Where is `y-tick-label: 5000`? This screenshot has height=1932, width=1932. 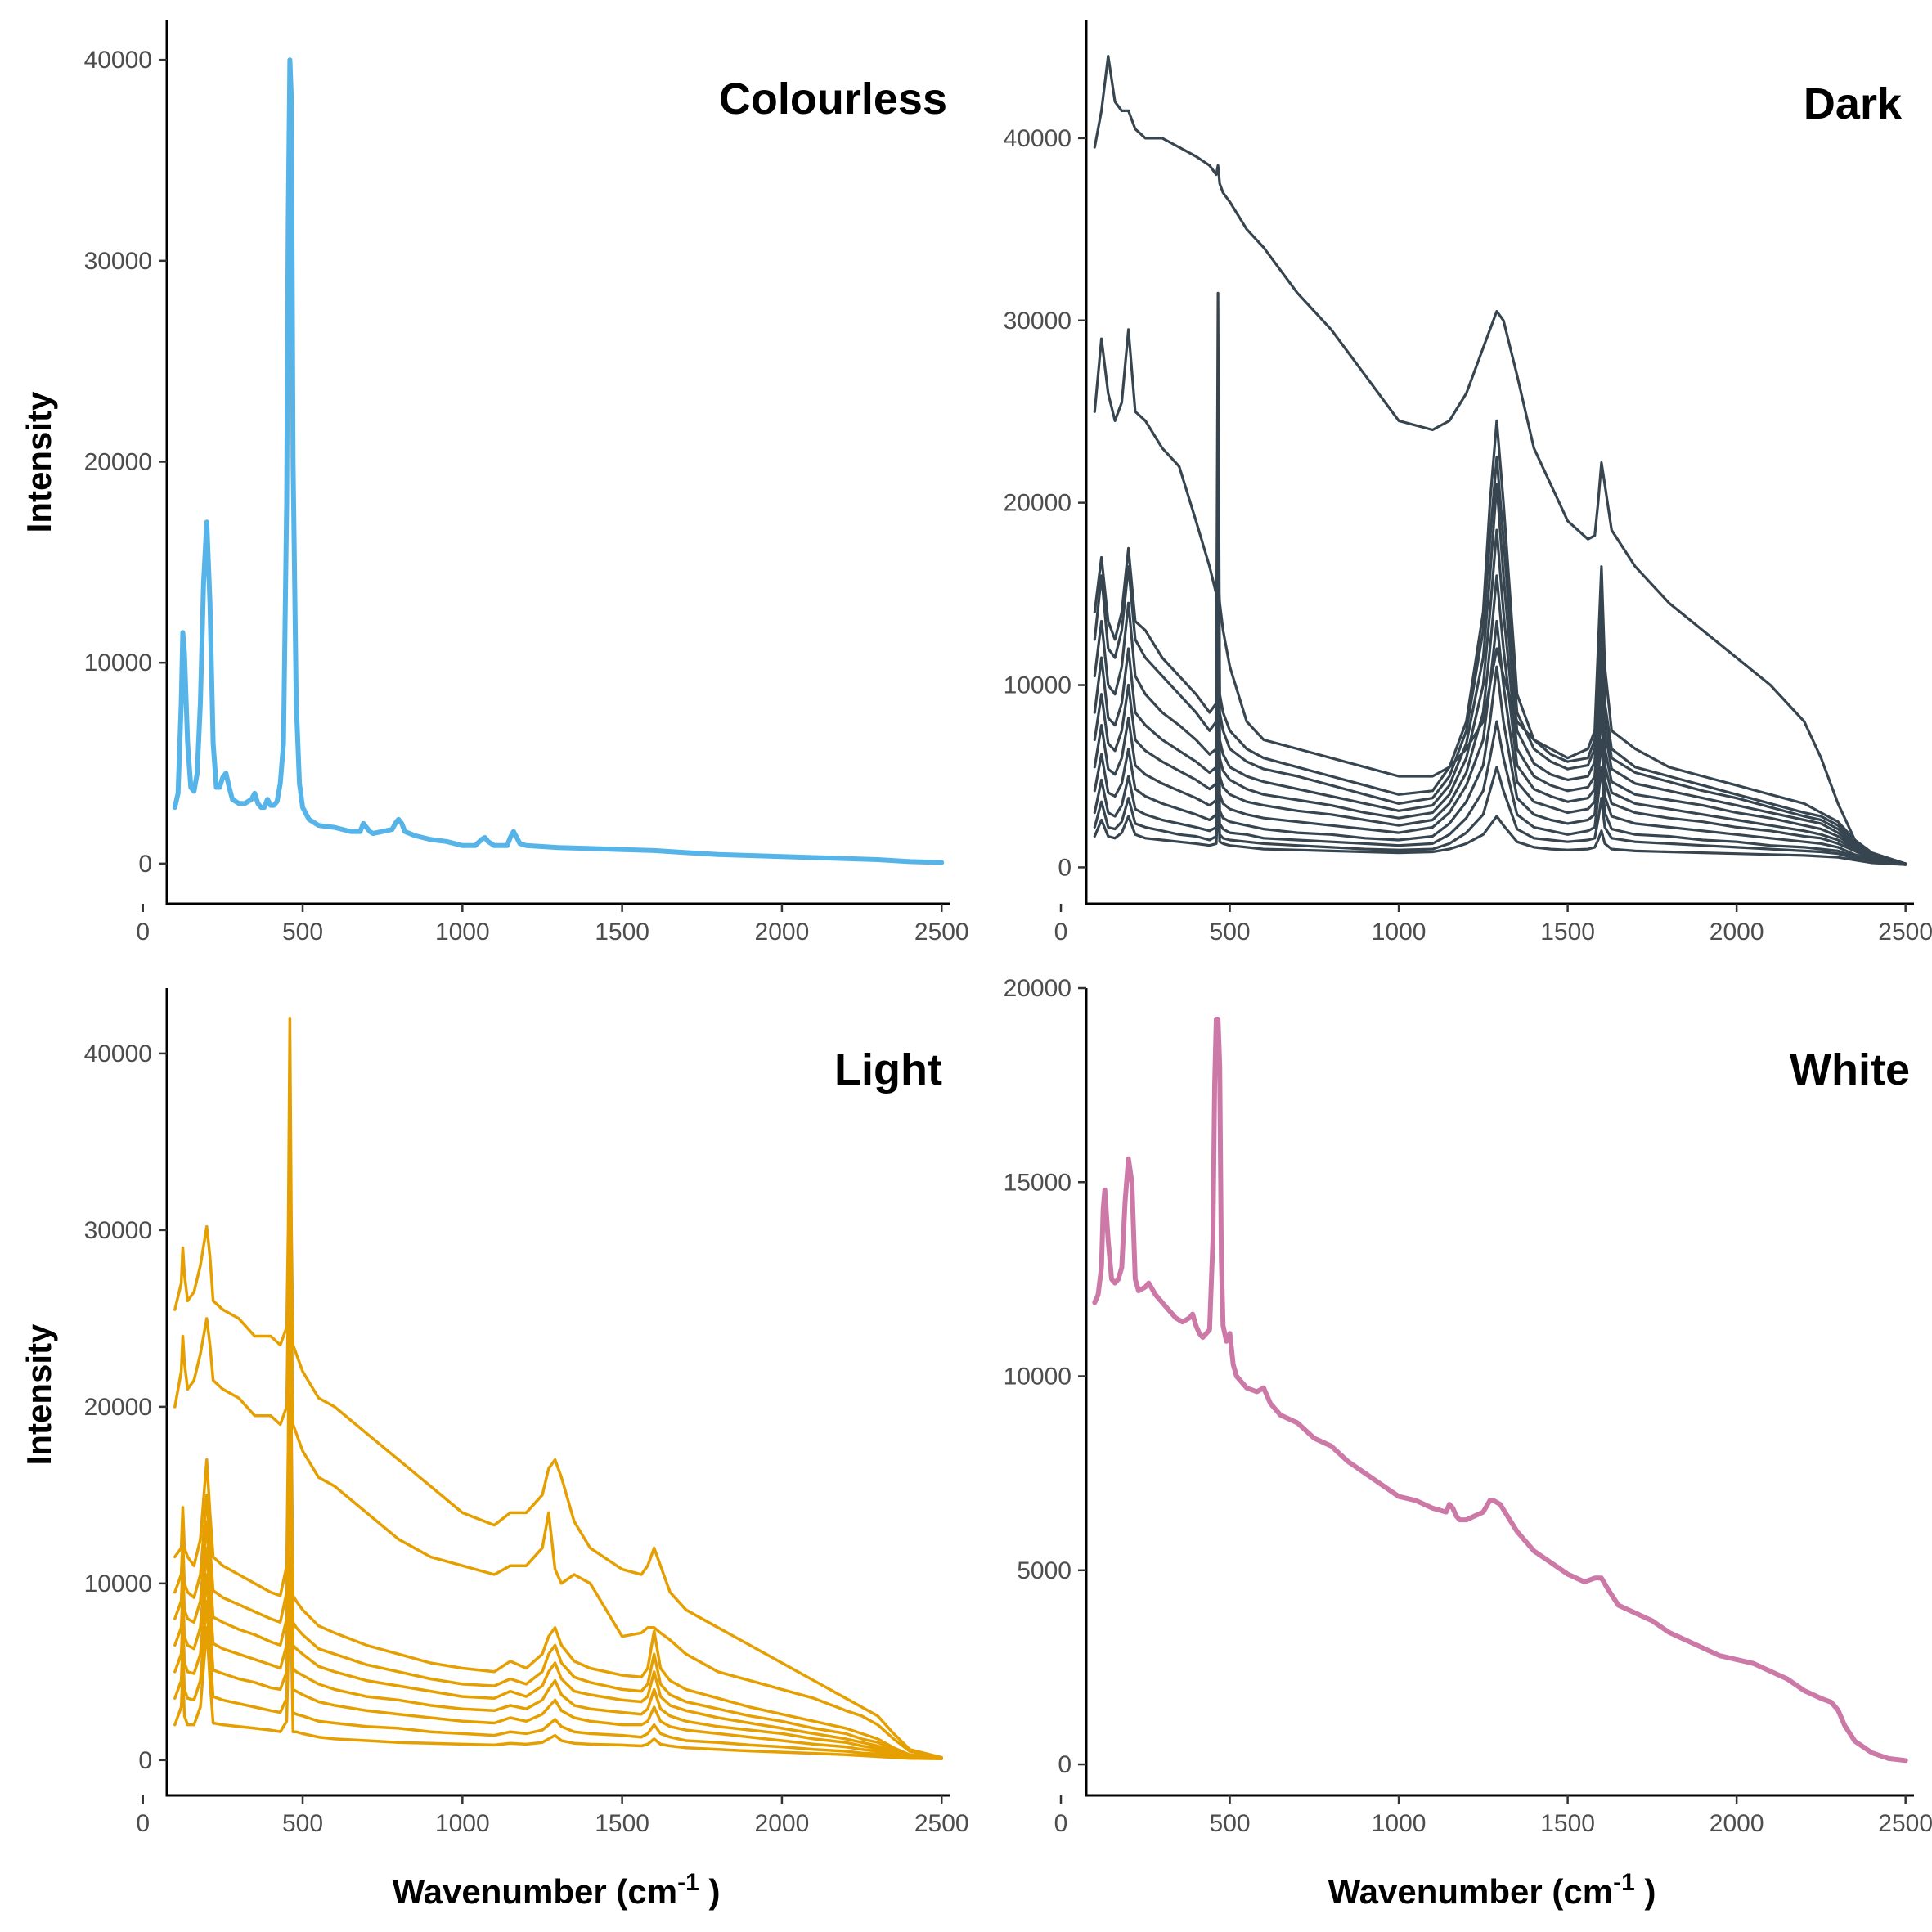
y-tick-label: 5000 is located at coordinates (1044, 1571).